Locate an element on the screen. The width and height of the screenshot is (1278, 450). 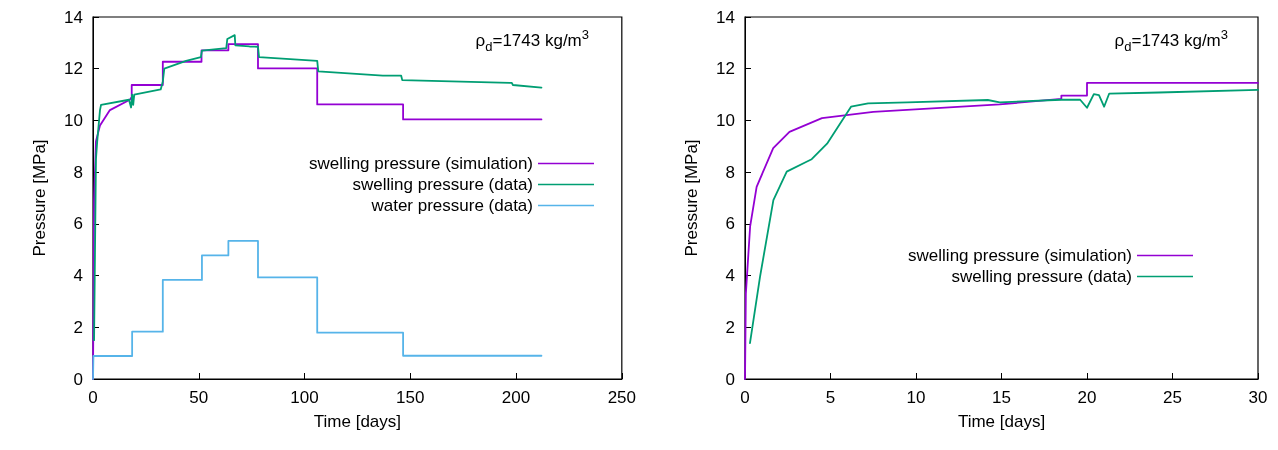
x-tick-label: 100 is located at coordinates (304, 397).